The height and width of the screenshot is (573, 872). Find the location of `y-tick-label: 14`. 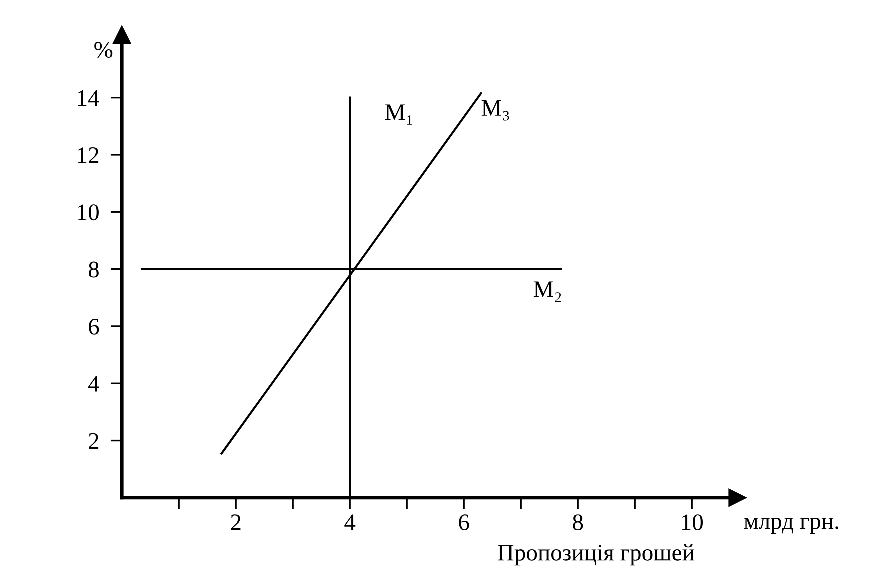

y-tick-label: 14 is located at coordinates (89, 98).